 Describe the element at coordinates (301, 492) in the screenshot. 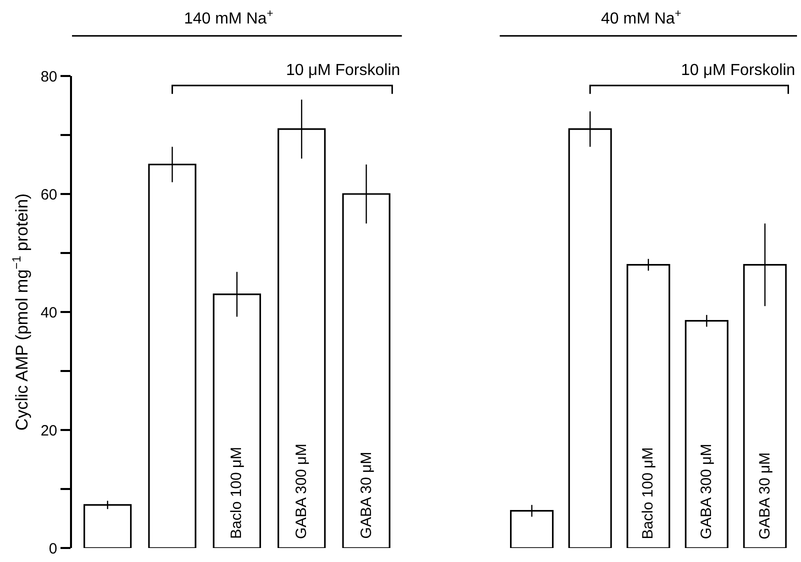

I see `x-tick-label: GABA 300 μM` at that location.